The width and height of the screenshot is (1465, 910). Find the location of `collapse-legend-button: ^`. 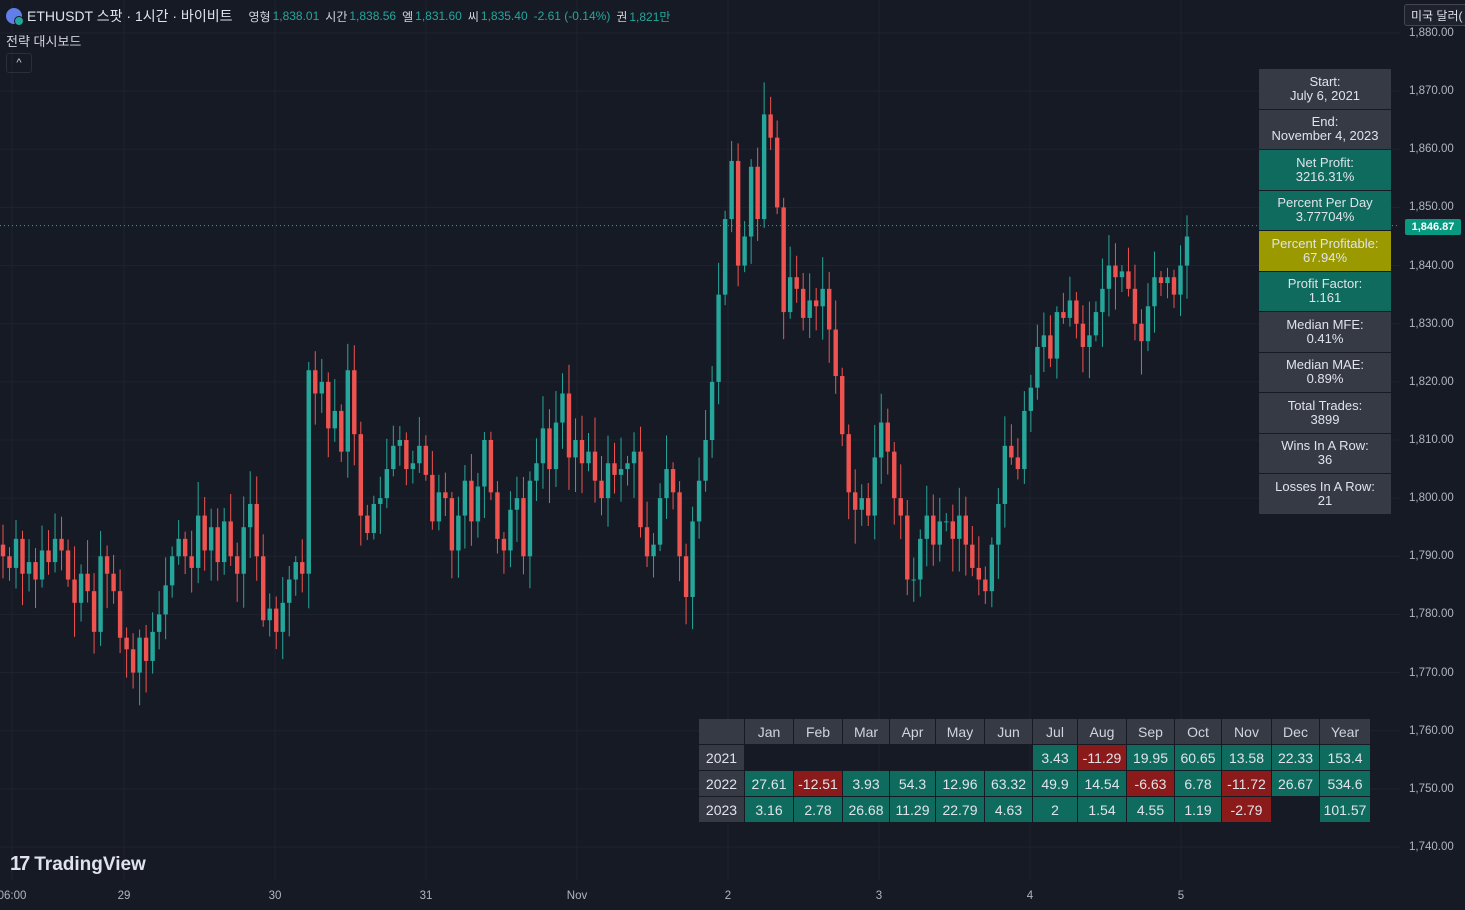

collapse-legend-button: ^ is located at coordinates (19, 63).